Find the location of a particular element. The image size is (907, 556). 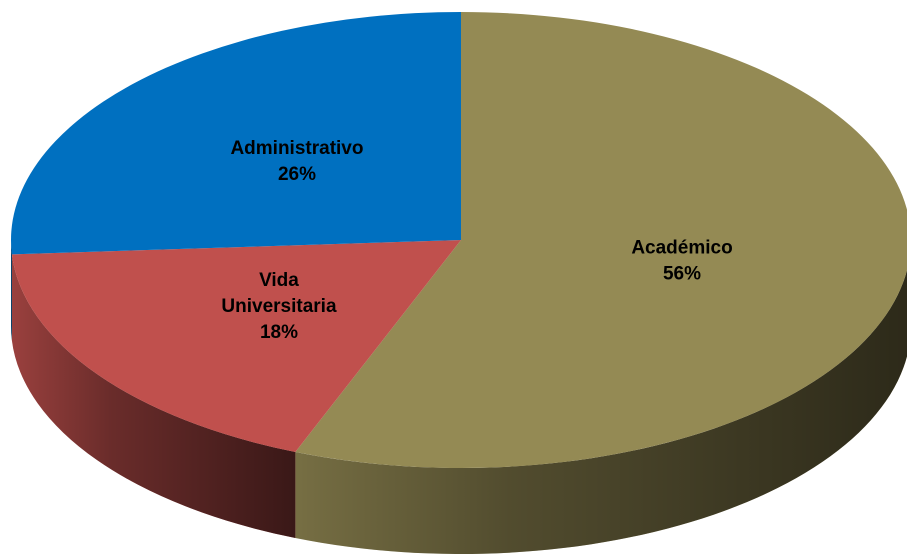

slice-label: Administrativo is located at coordinates (296, 148).